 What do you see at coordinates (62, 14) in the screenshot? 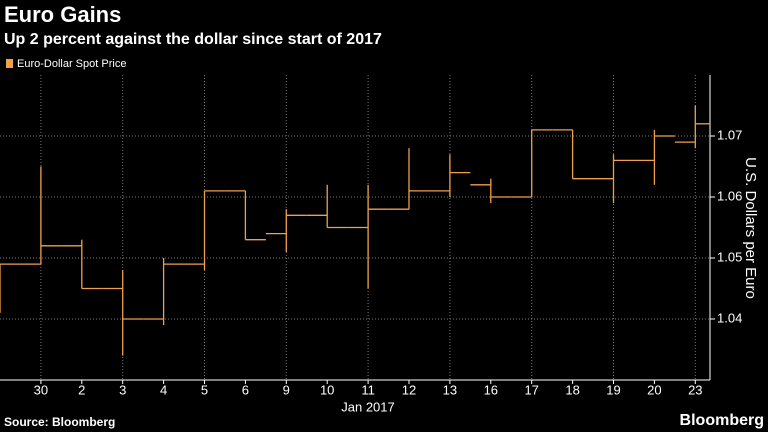
I see `chart-title: Euro Gains` at bounding box center [62, 14].